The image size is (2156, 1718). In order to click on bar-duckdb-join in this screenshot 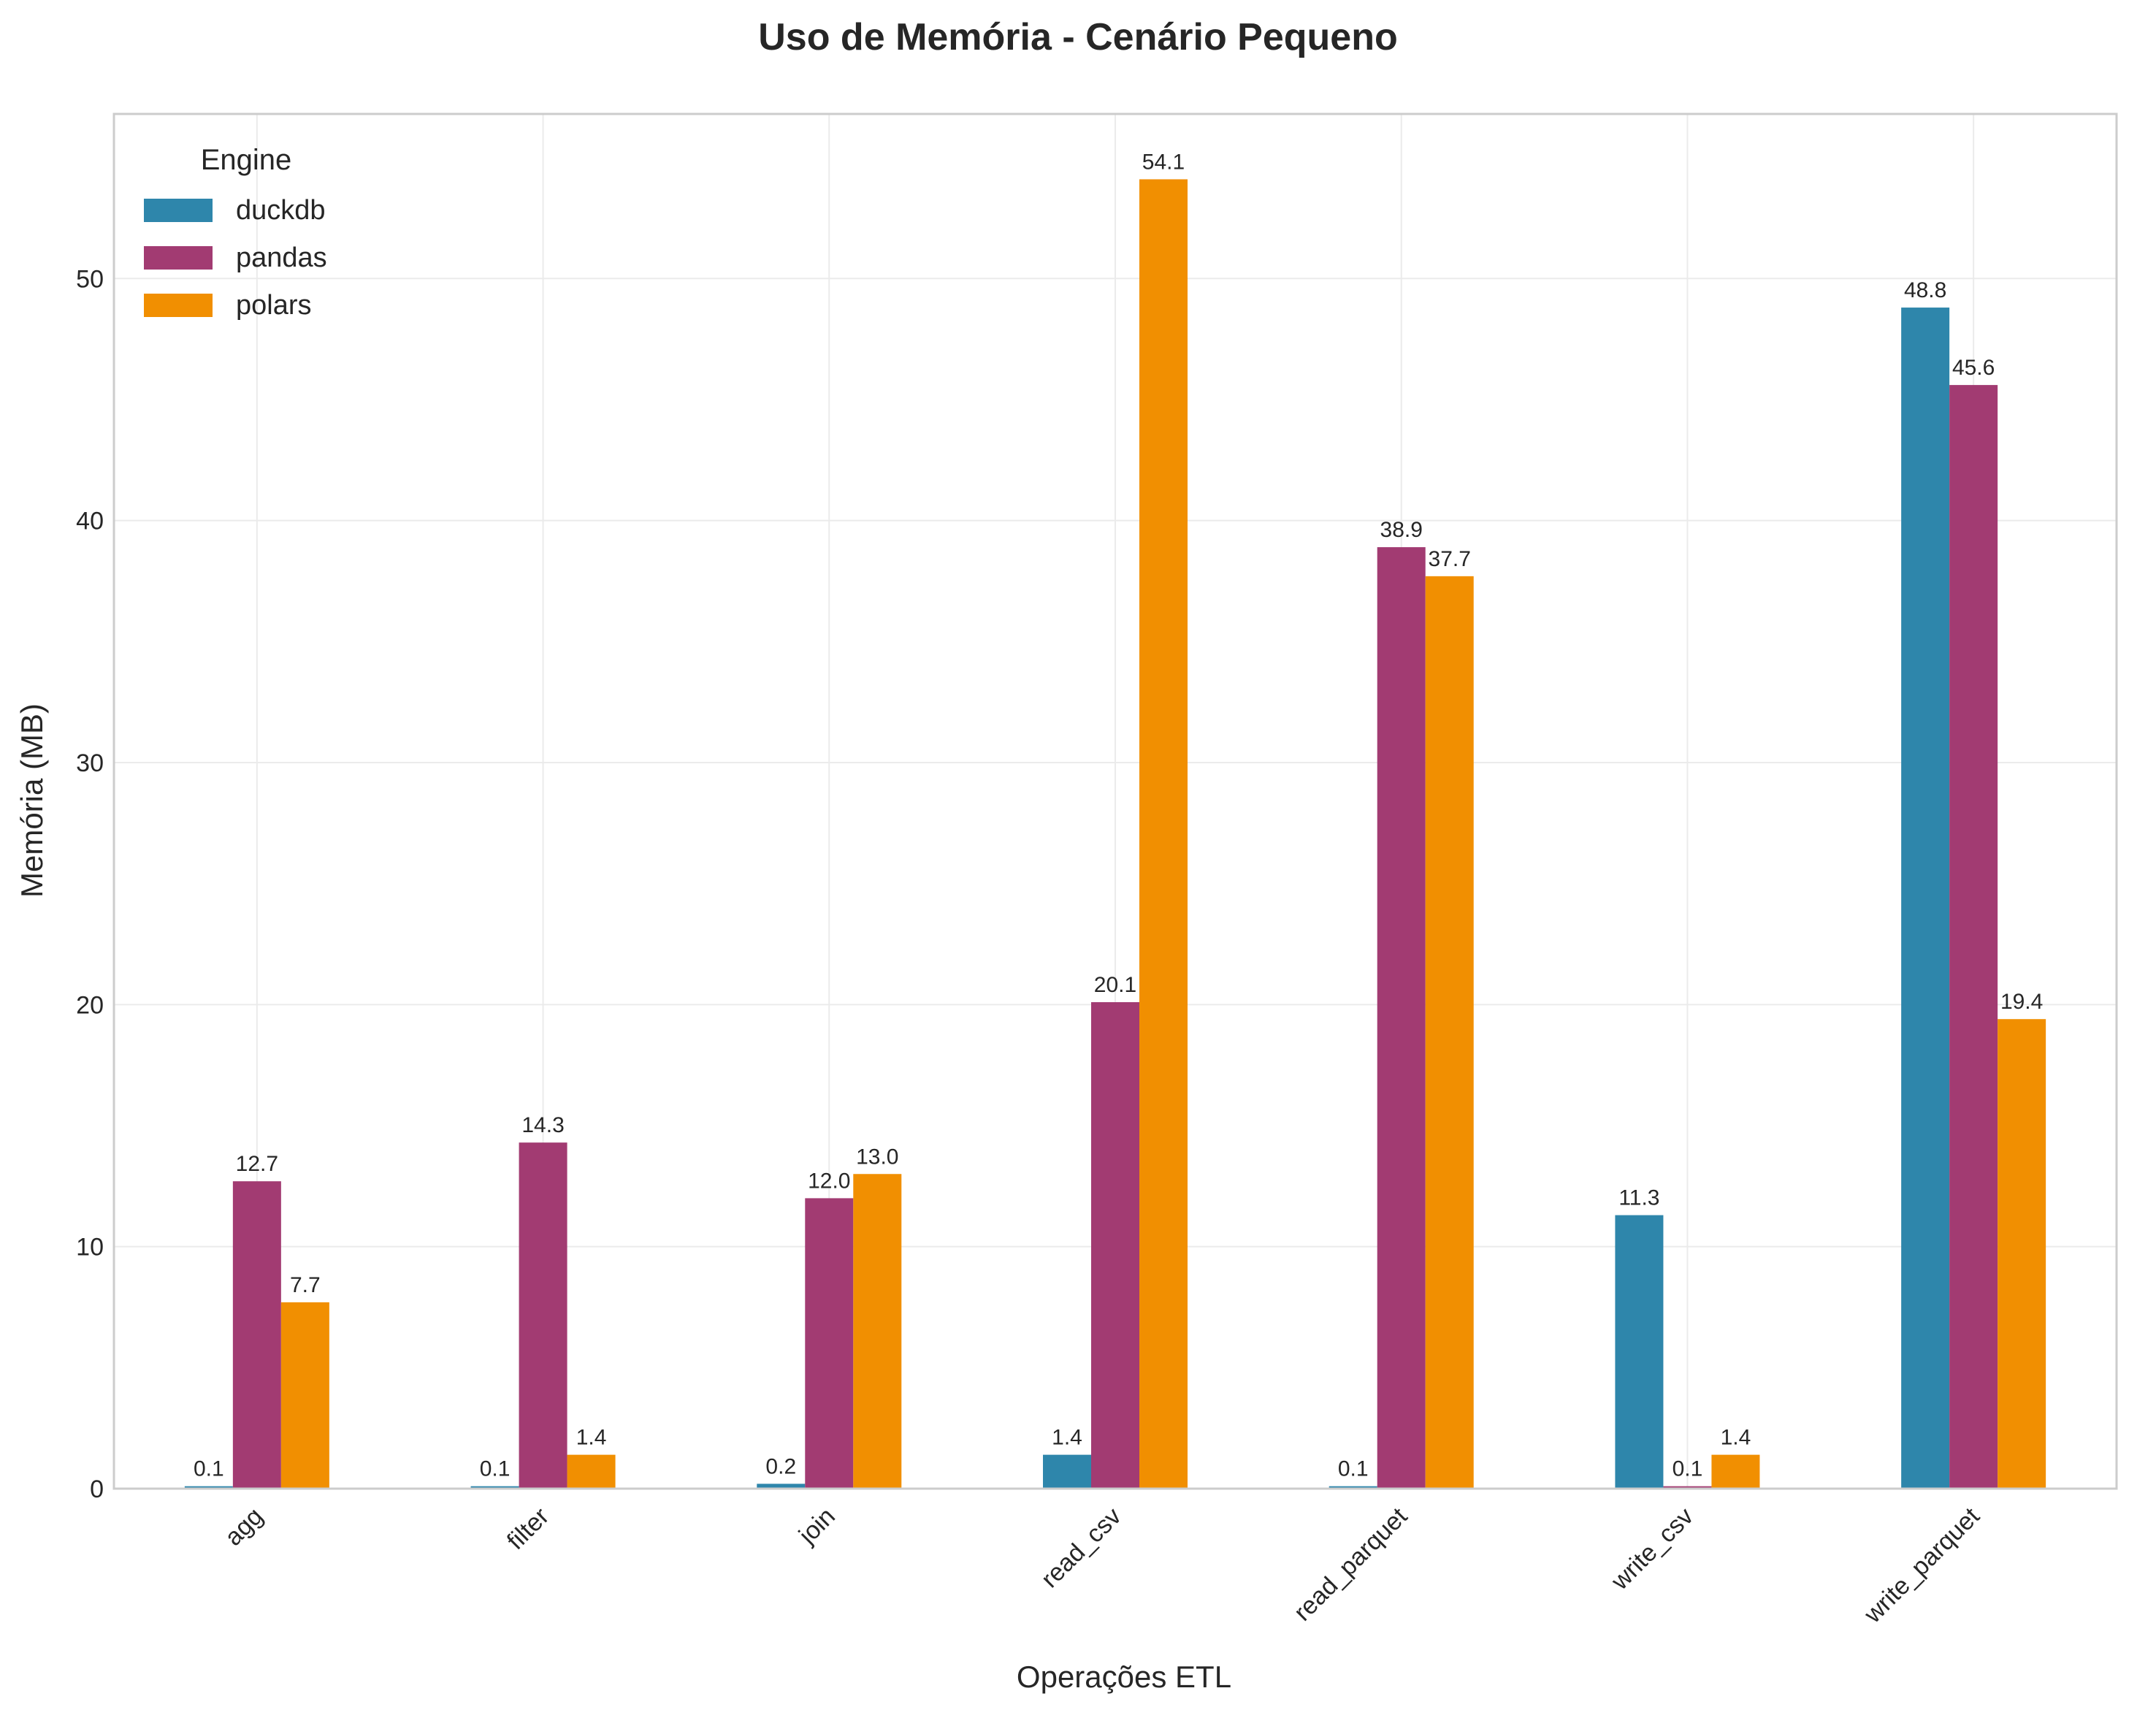, I will do `click(782, 1486)`.